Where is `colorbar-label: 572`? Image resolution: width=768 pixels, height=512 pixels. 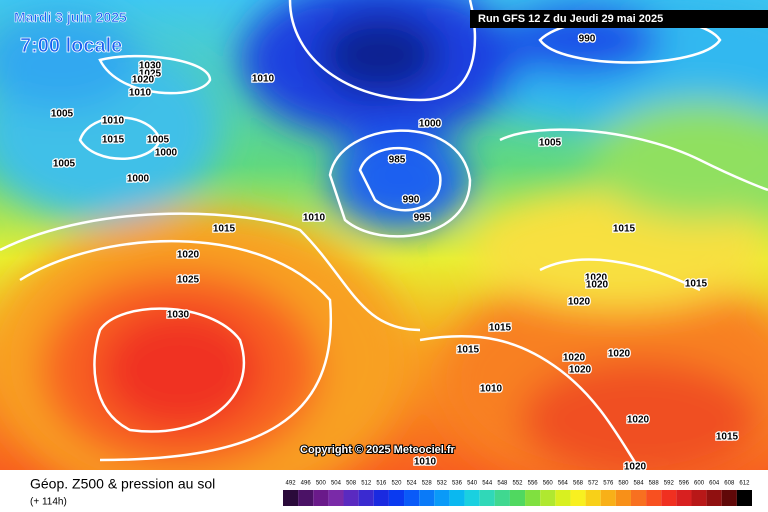 colorbar-label: 572 is located at coordinates (593, 484).